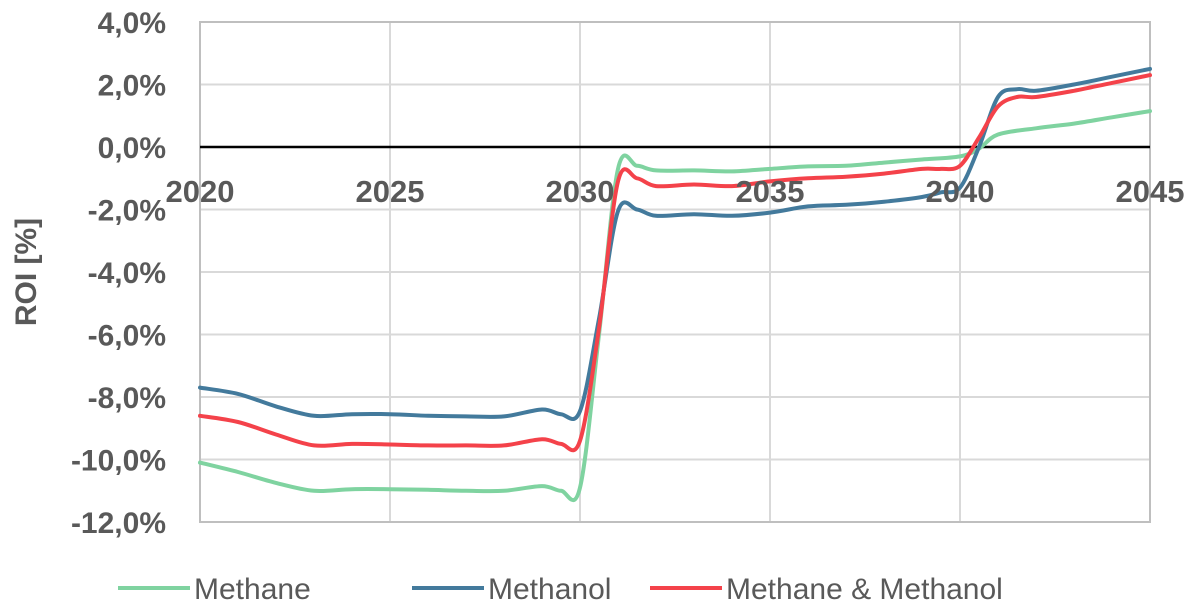 Image resolution: width=1200 pixels, height=616 pixels. I want to click on y-tick-label: -8,0%, so click(127, 398).